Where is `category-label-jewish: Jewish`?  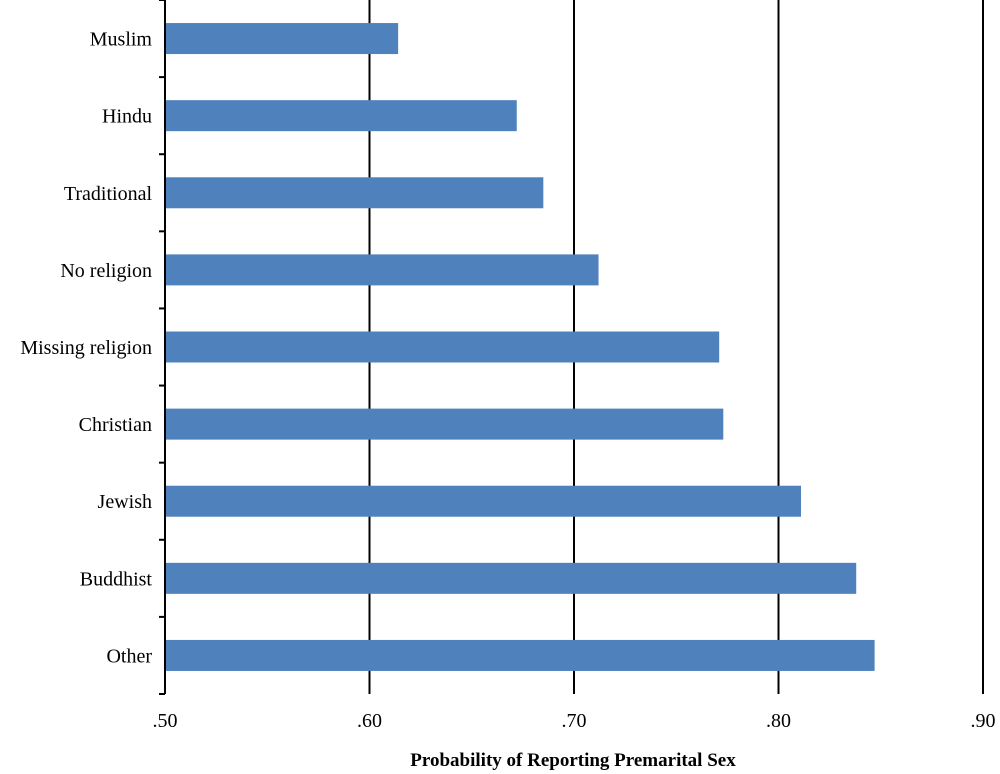 category-label-jewish: Jewish is located at coordinates (125, 502).